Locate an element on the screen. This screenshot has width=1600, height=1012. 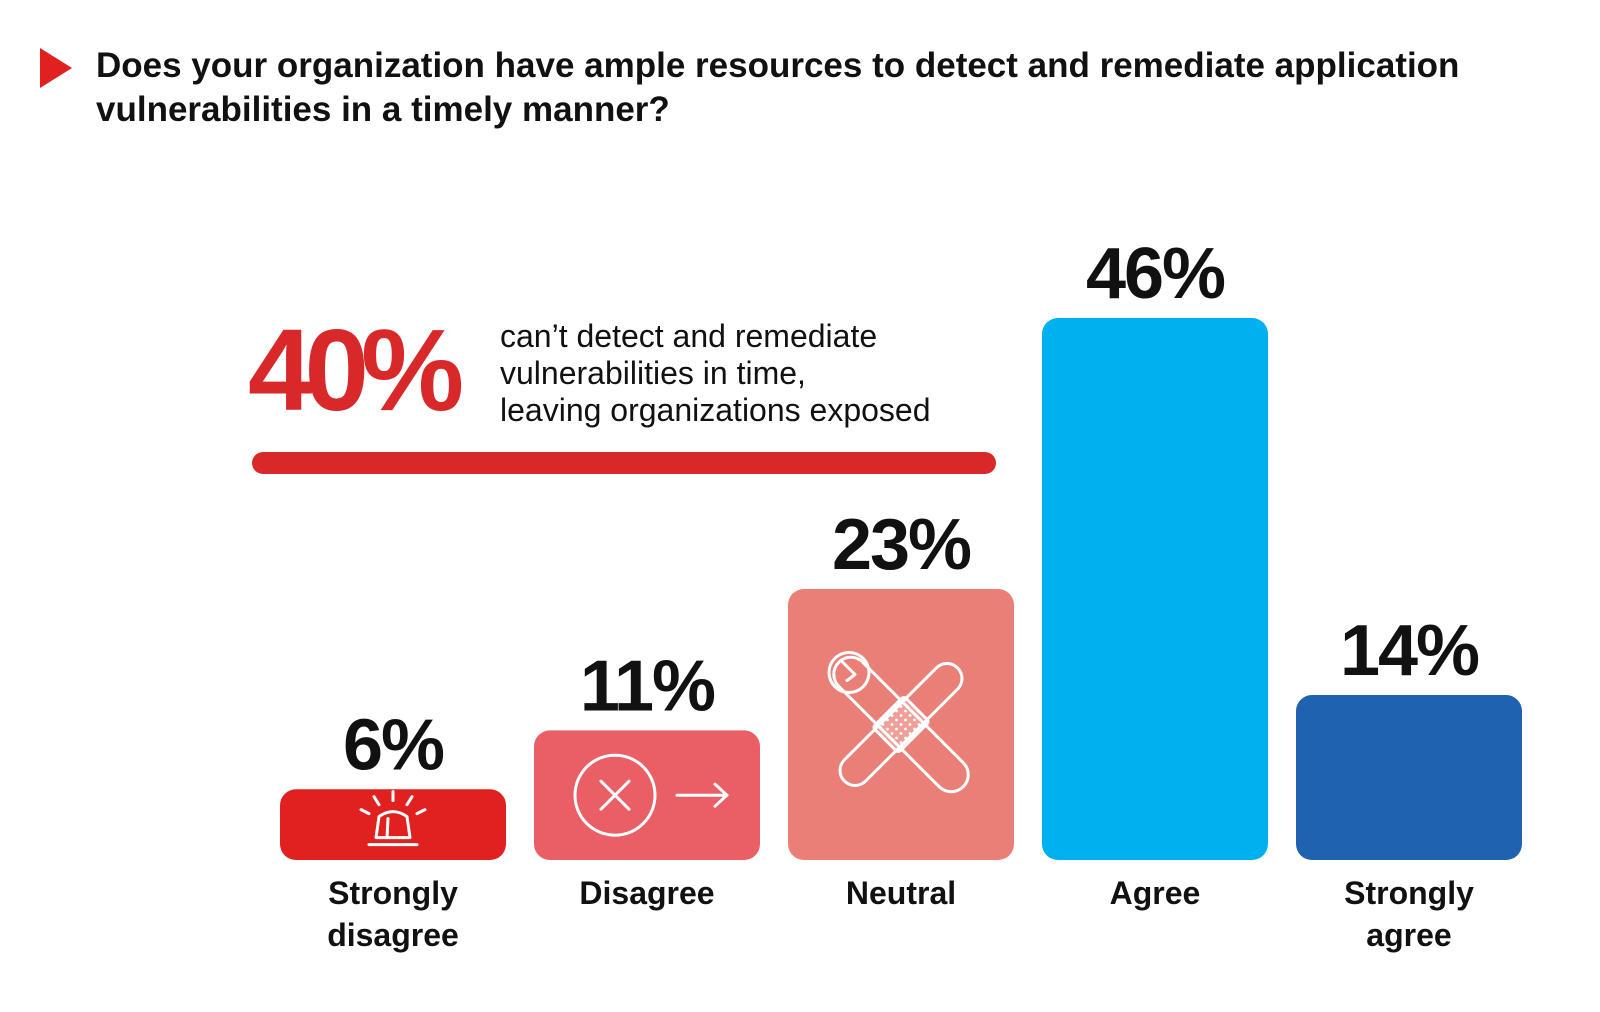
wrench-bandage-icon is located at coordinates (898, 722).